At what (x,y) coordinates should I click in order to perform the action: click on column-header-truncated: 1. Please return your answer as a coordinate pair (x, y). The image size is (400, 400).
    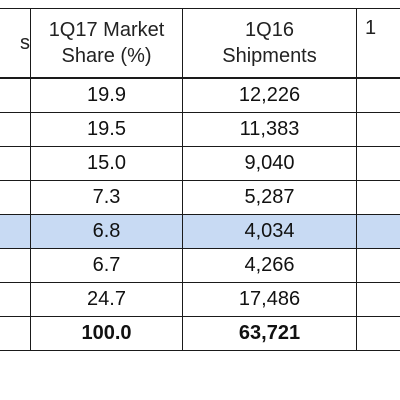
    Looking at the image, I should click on (378, 43).